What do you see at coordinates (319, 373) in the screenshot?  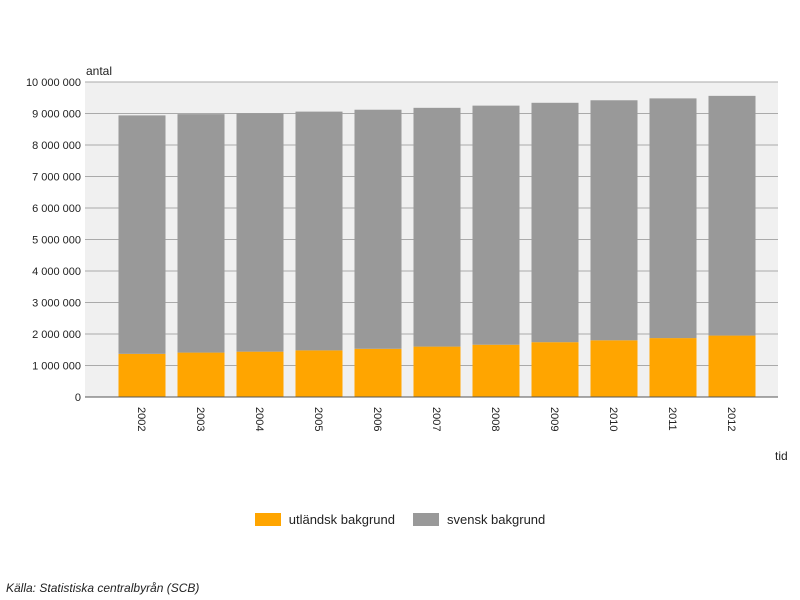 I see `bar-utlandsk-2005` at bounding box center [319, 373].